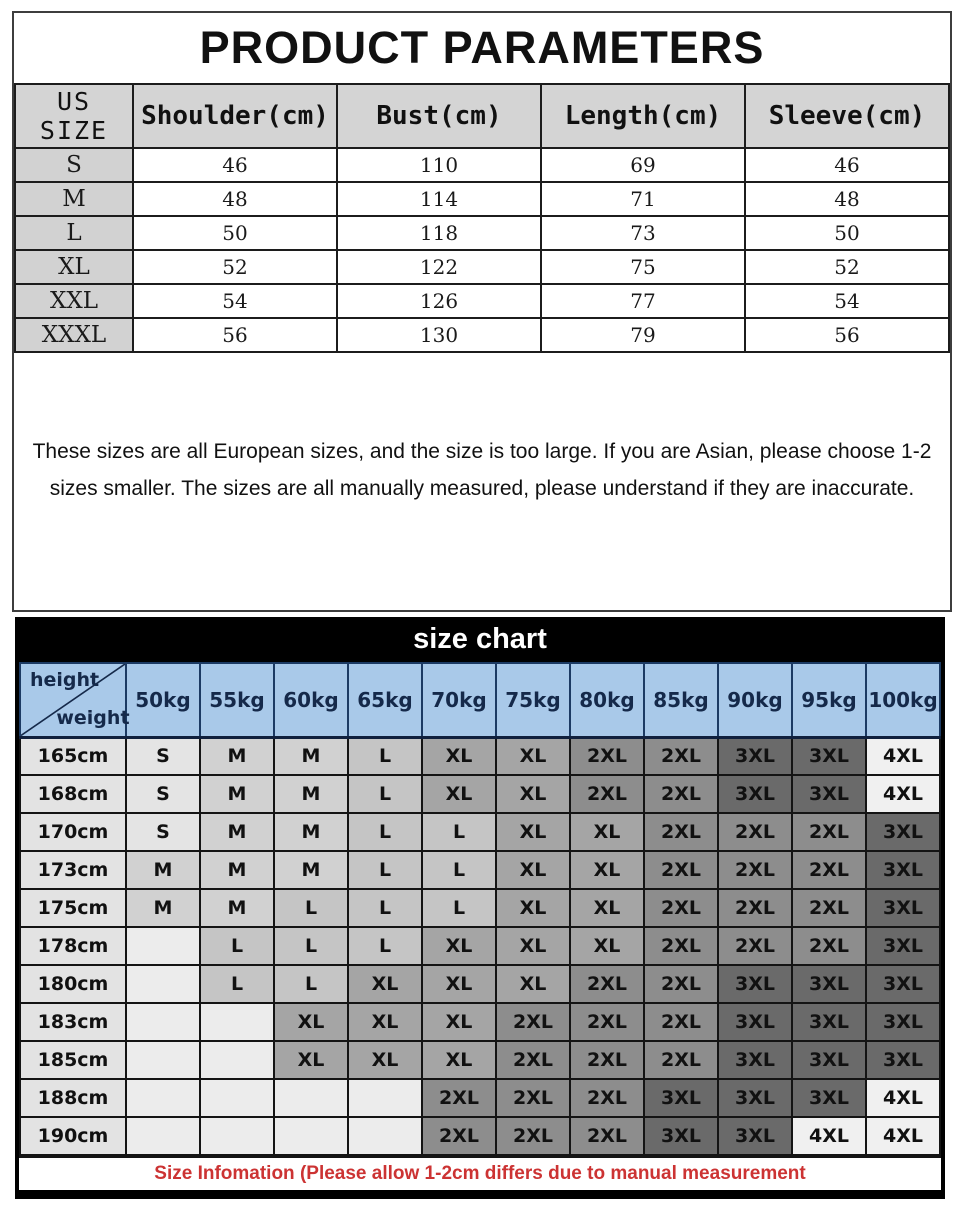 The width and height of the screenshot is (966, 1208). I want to click on size-chart-row: 178cm L L L XL XL XL 2XL 2XL 2XL 3XL, so click(480, 946).